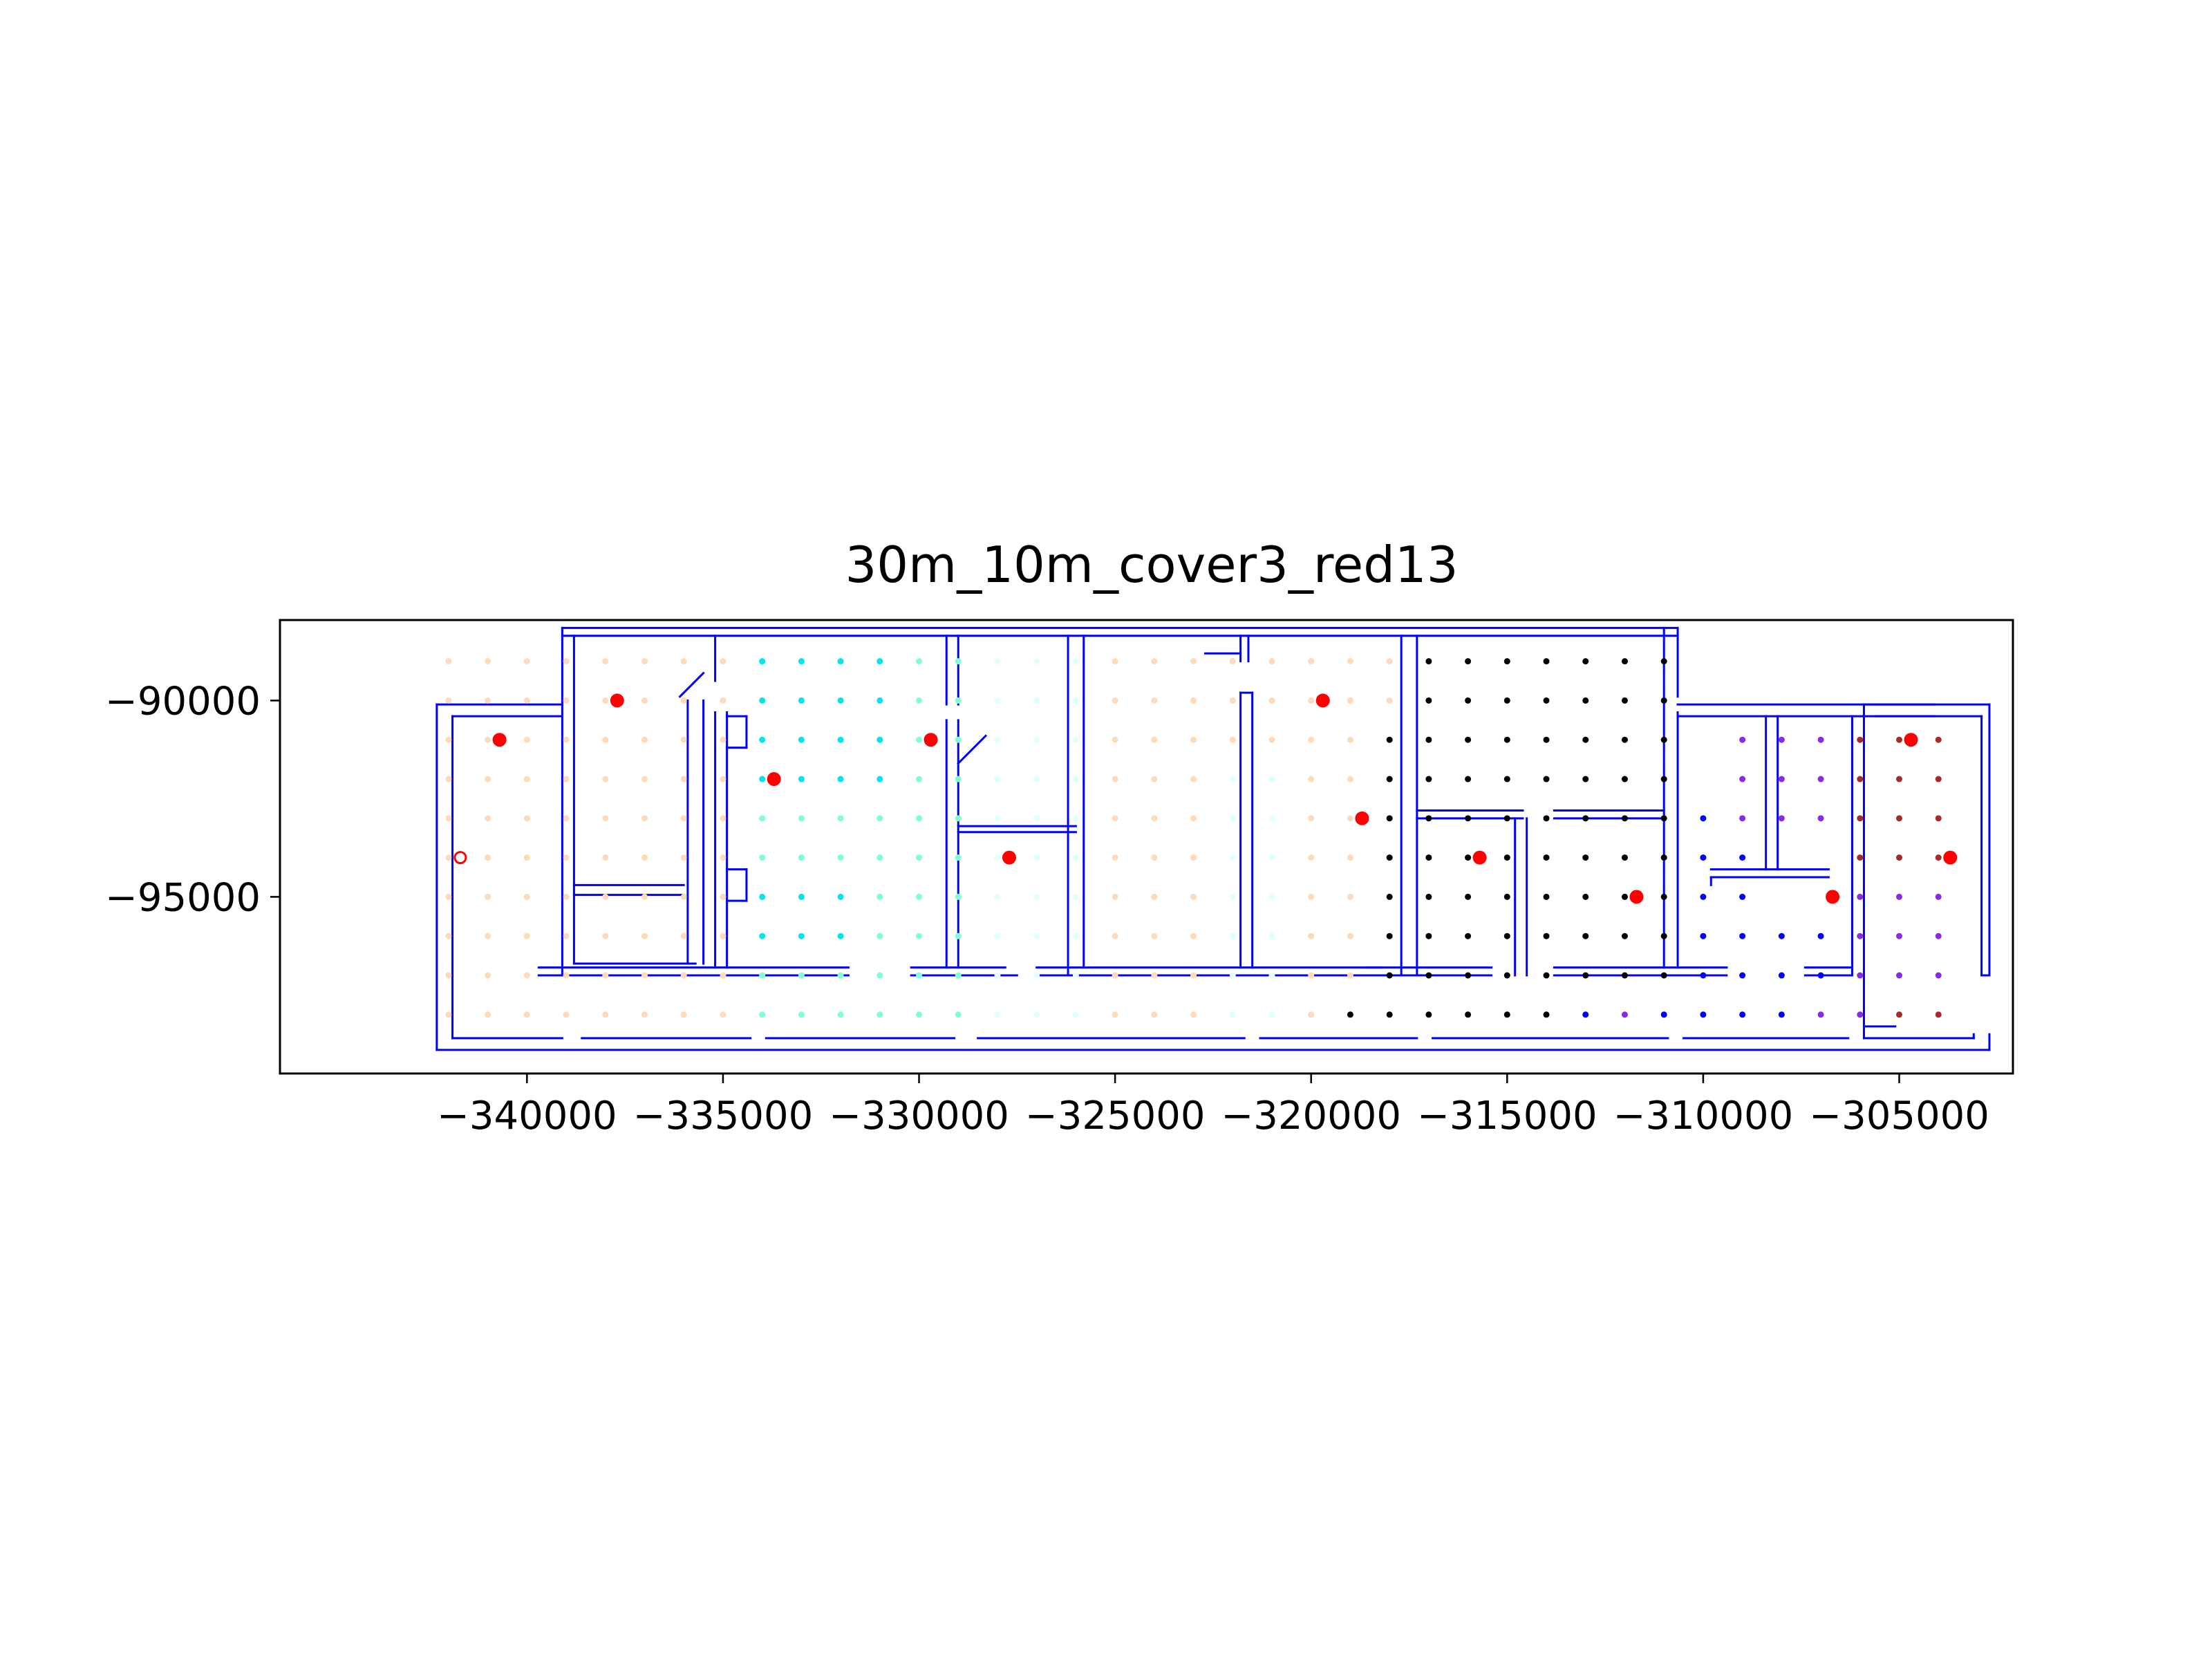  I want to click on x-tick-label: −310000, so click(1704, 1116).